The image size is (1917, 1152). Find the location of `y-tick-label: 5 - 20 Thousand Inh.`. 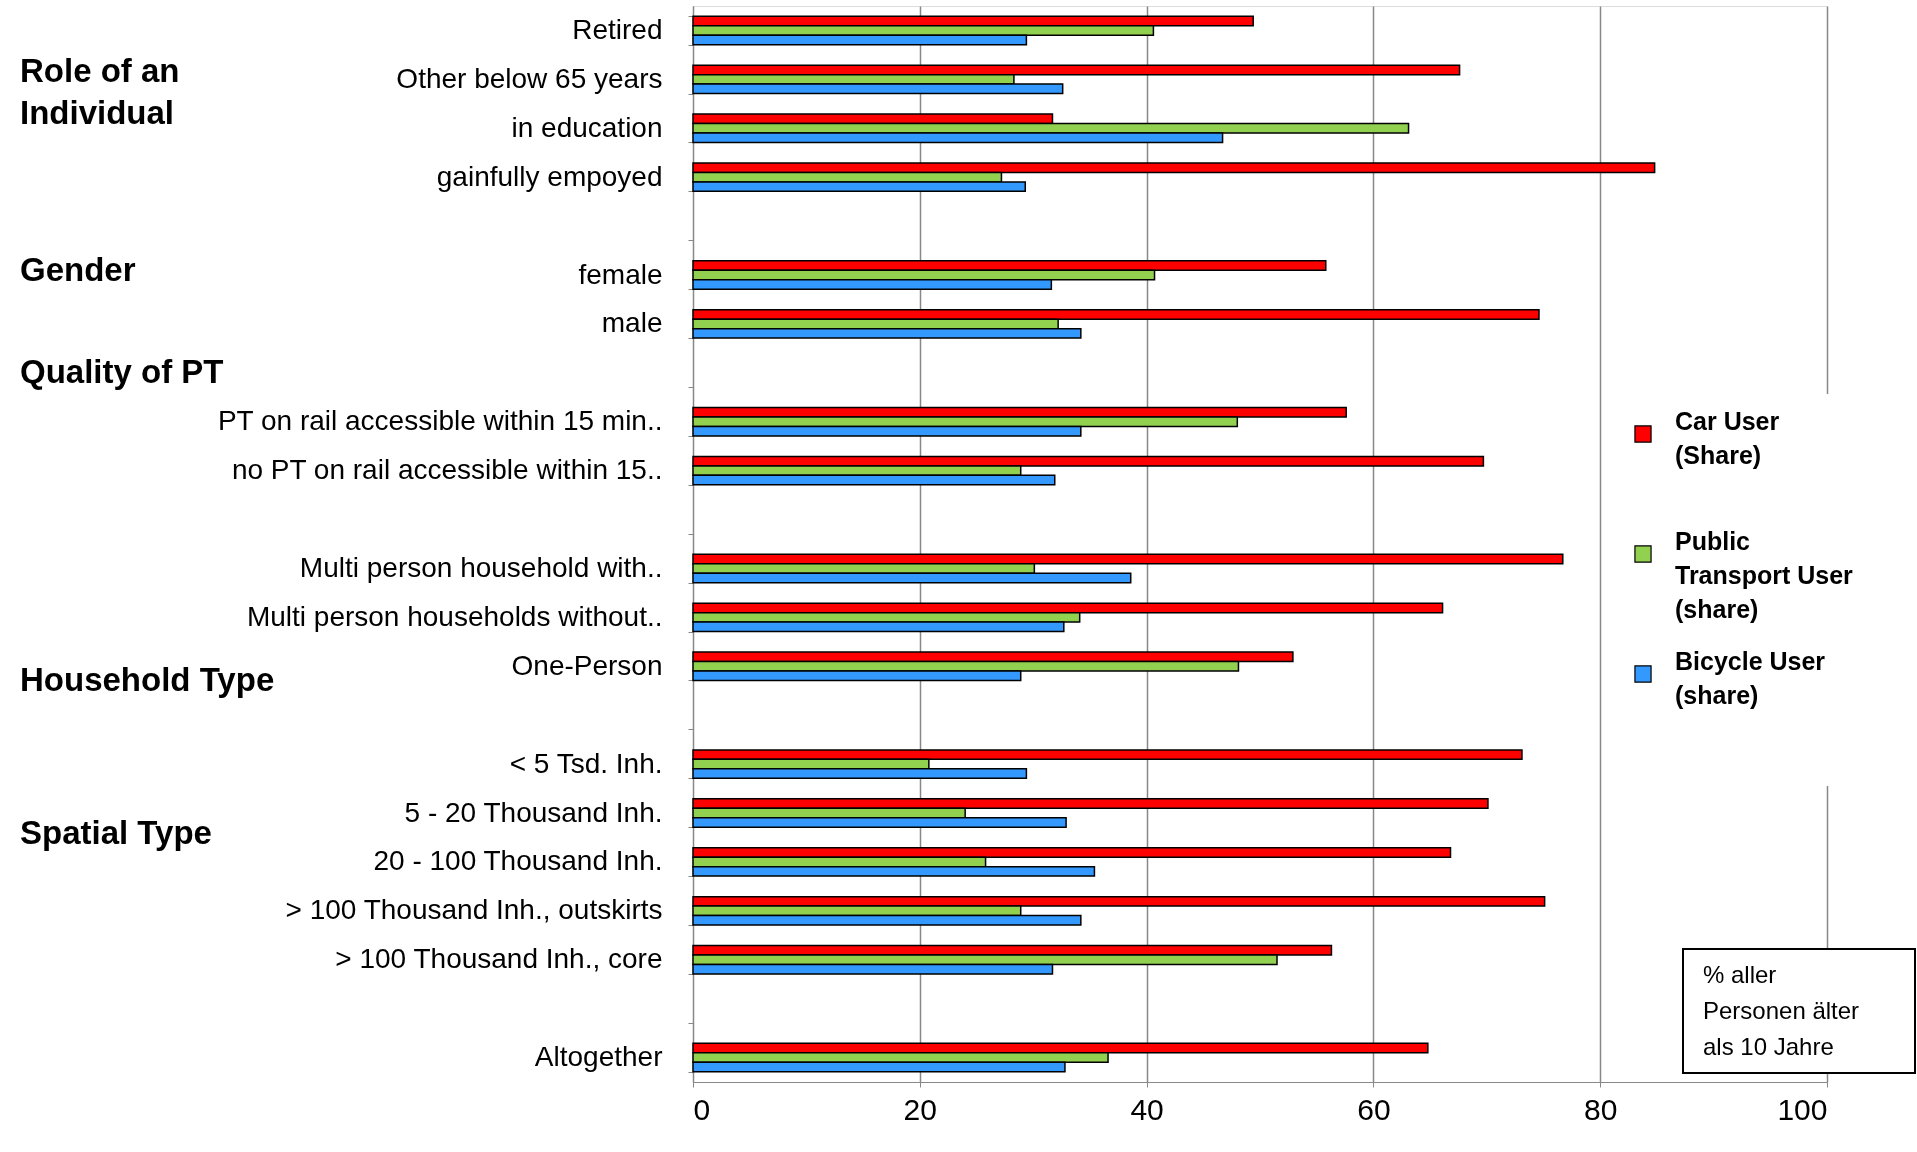

y-tick-label: 5 - 20 Thousand Inh. is located at coordinates (533, 812).